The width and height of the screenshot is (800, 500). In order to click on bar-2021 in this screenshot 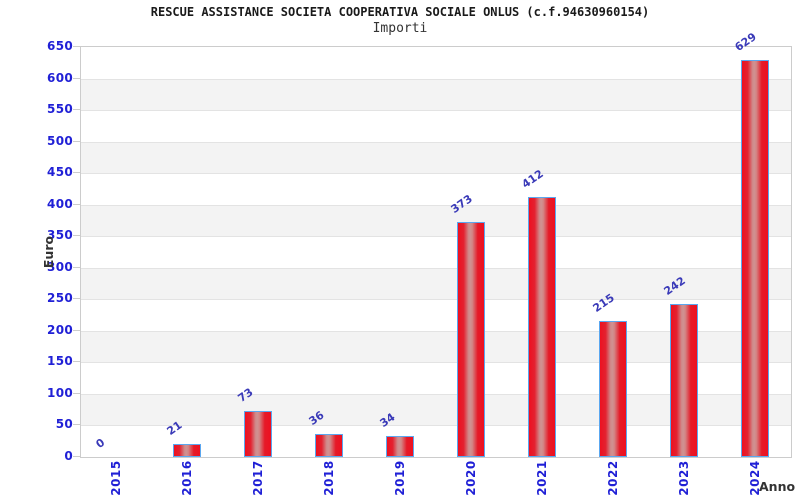, I will do `click(542, 327)`.